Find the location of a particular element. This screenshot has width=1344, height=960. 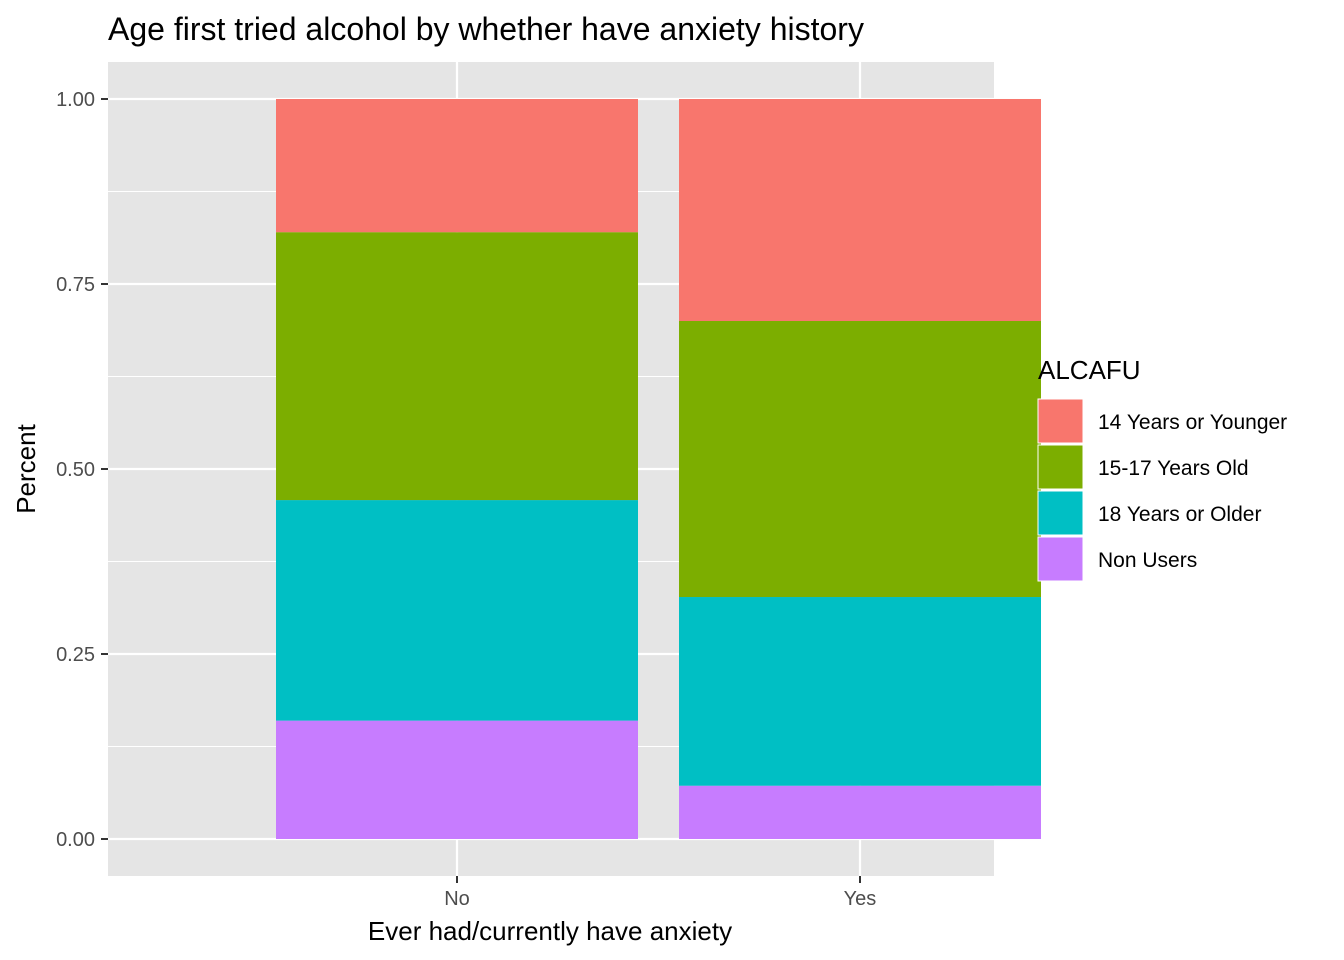

y-tick-label: 0.50 is located at coordinates (75, 470).